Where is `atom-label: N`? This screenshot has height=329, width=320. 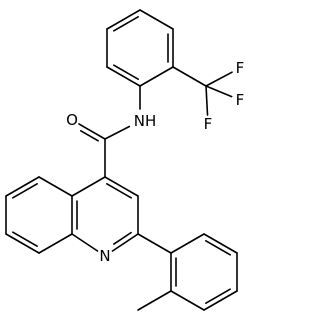
atom-label: N is located at coordinates (104, 256).